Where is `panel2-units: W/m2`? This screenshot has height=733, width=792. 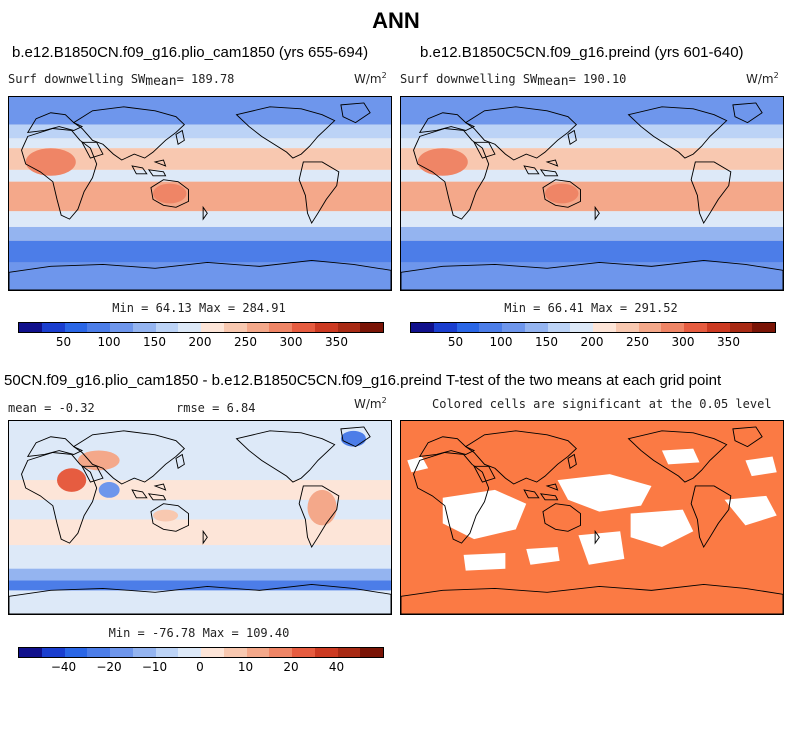
panel2-units: W/m2 is located at coordinates (762, 78).